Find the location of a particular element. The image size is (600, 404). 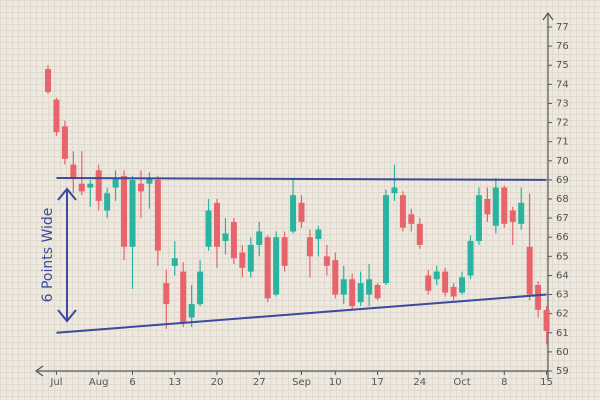

y-tick-label: 70 is located at coordinates (562, 161).